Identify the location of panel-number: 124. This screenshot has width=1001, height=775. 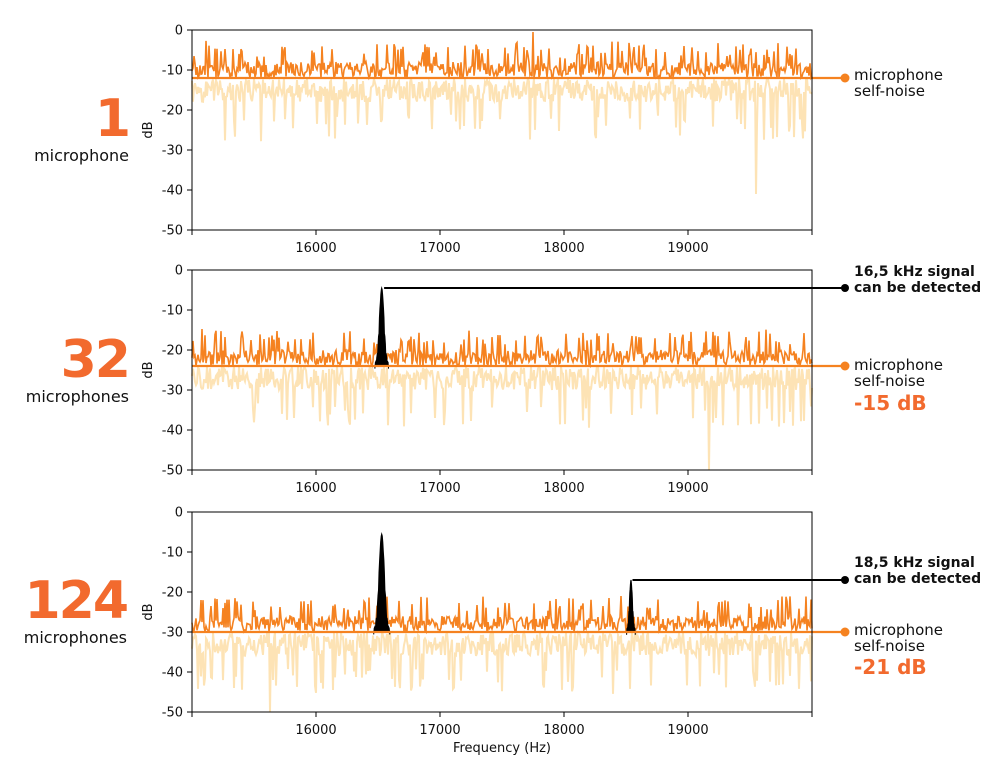
(76, 601).